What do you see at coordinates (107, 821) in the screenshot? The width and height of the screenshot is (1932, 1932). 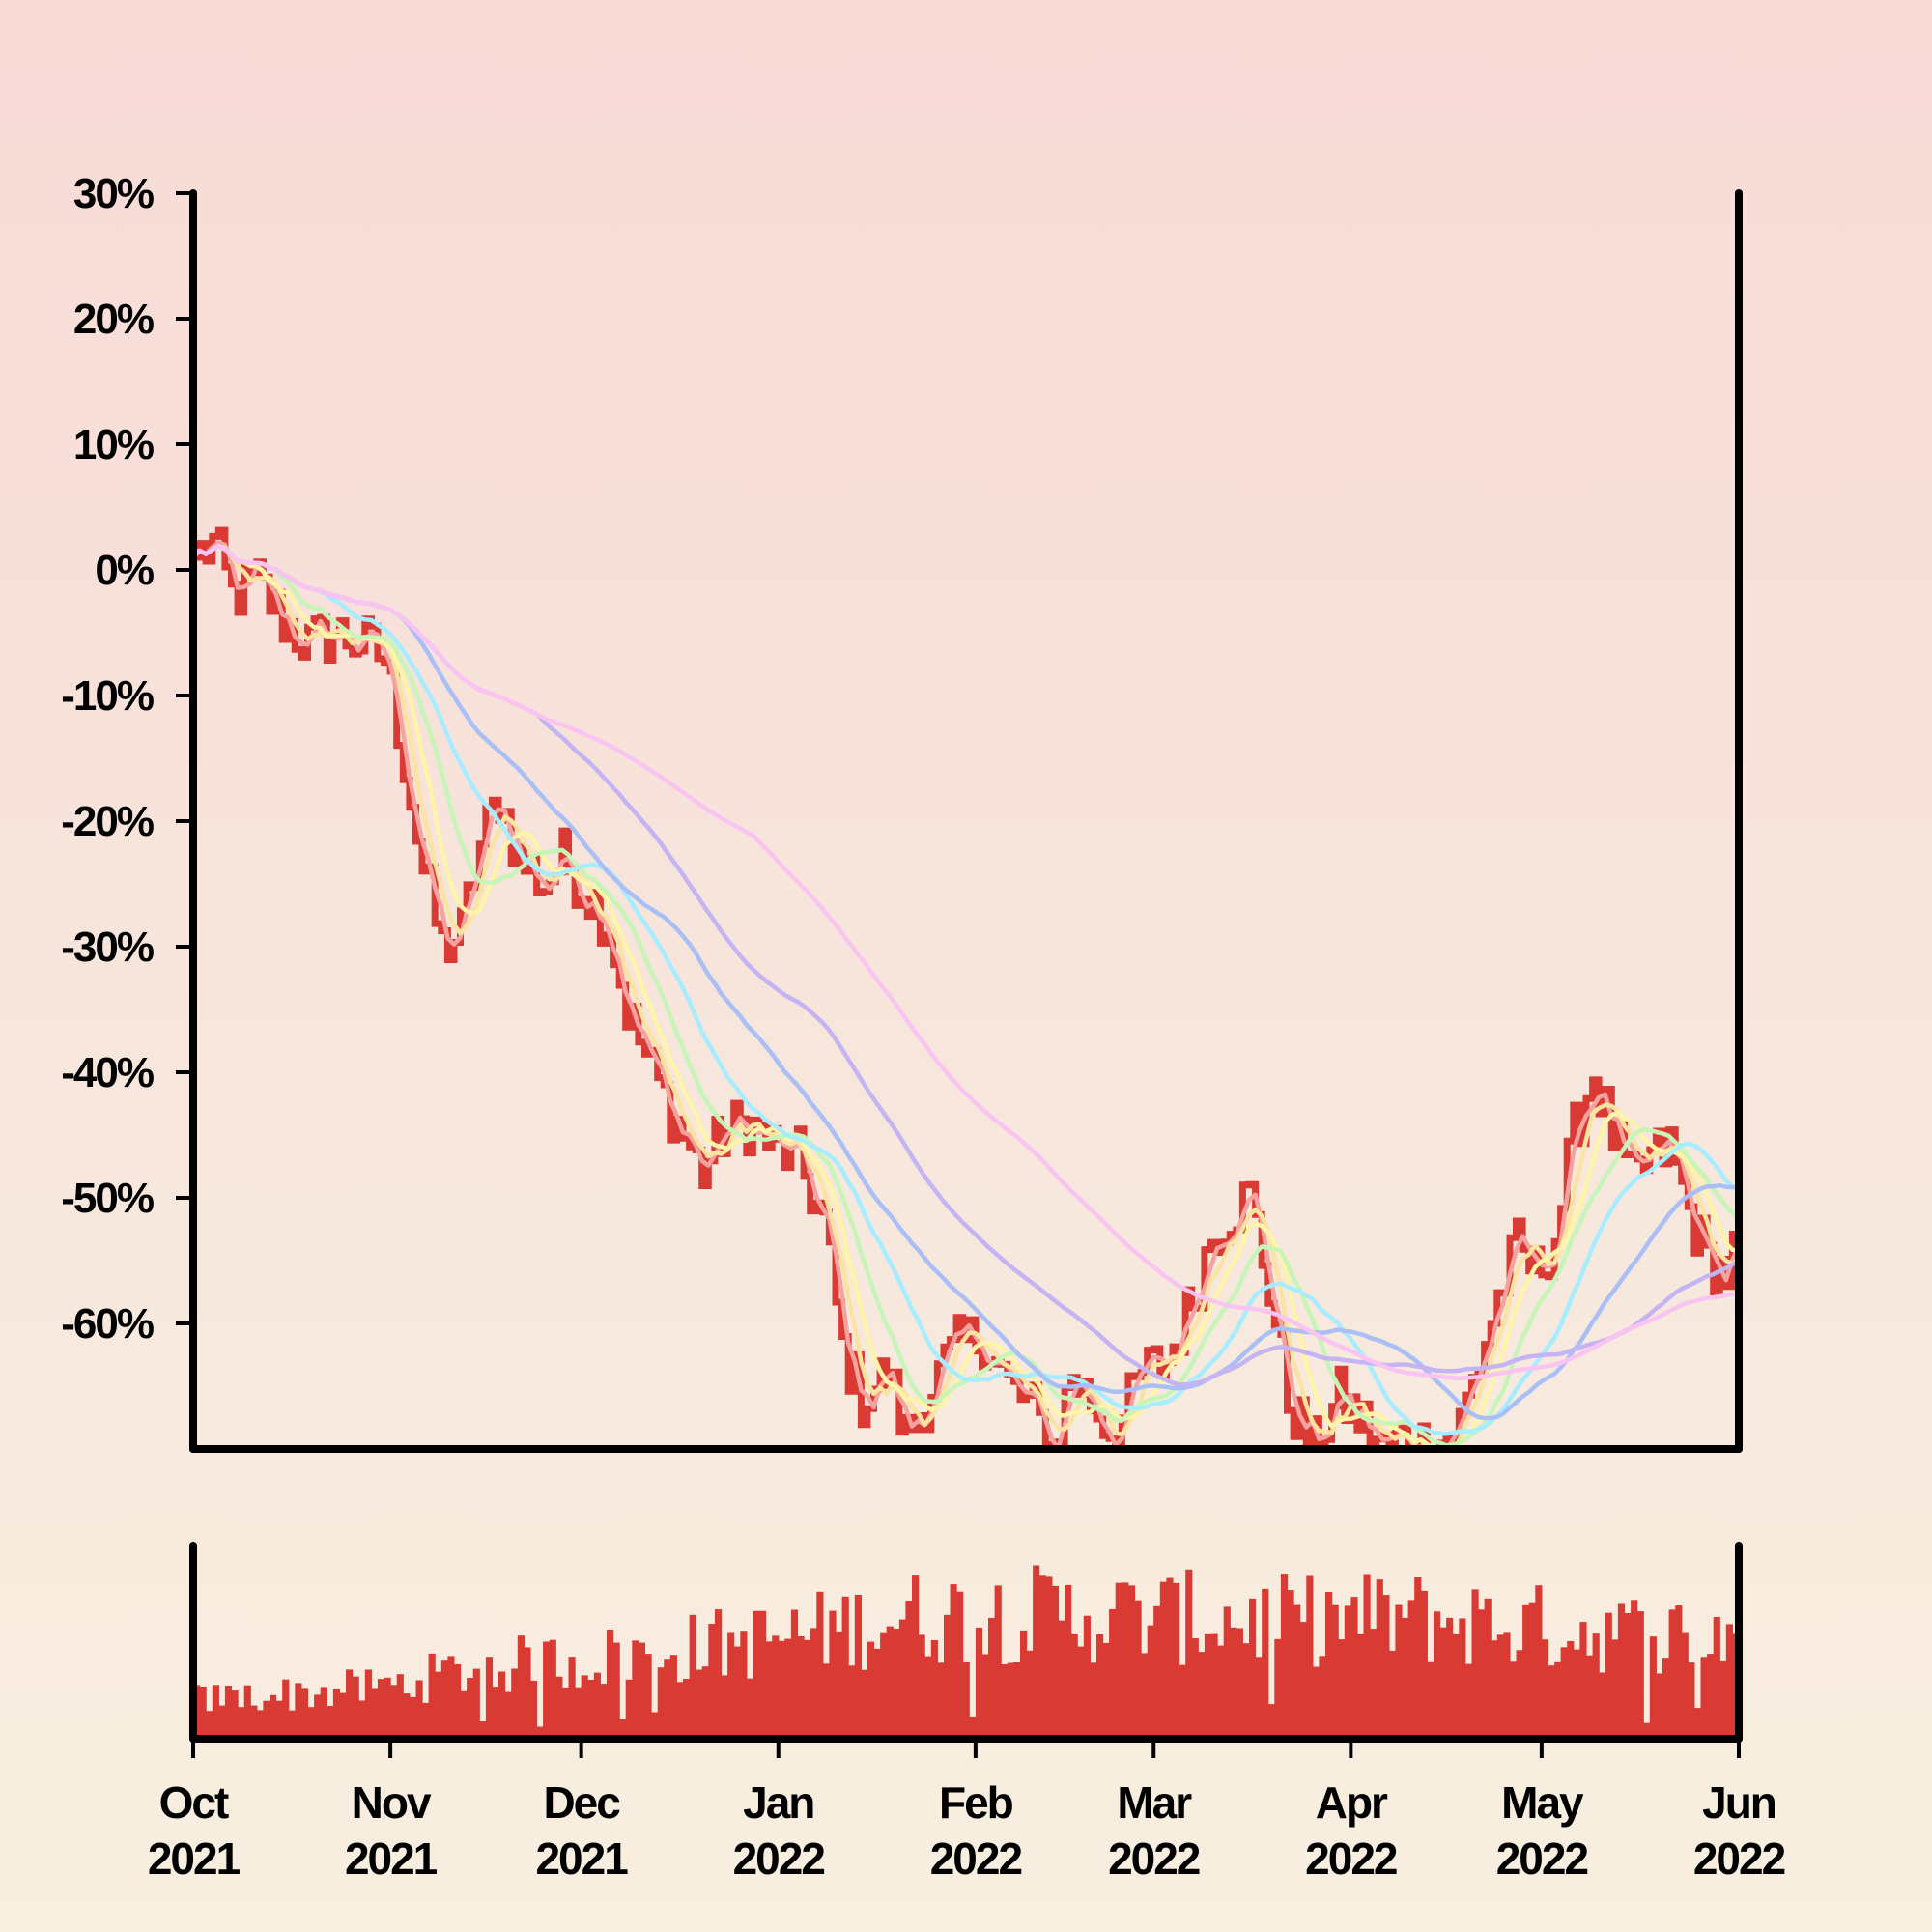 I see `y-tick-label: -20%` at bounding box center [107, 821].